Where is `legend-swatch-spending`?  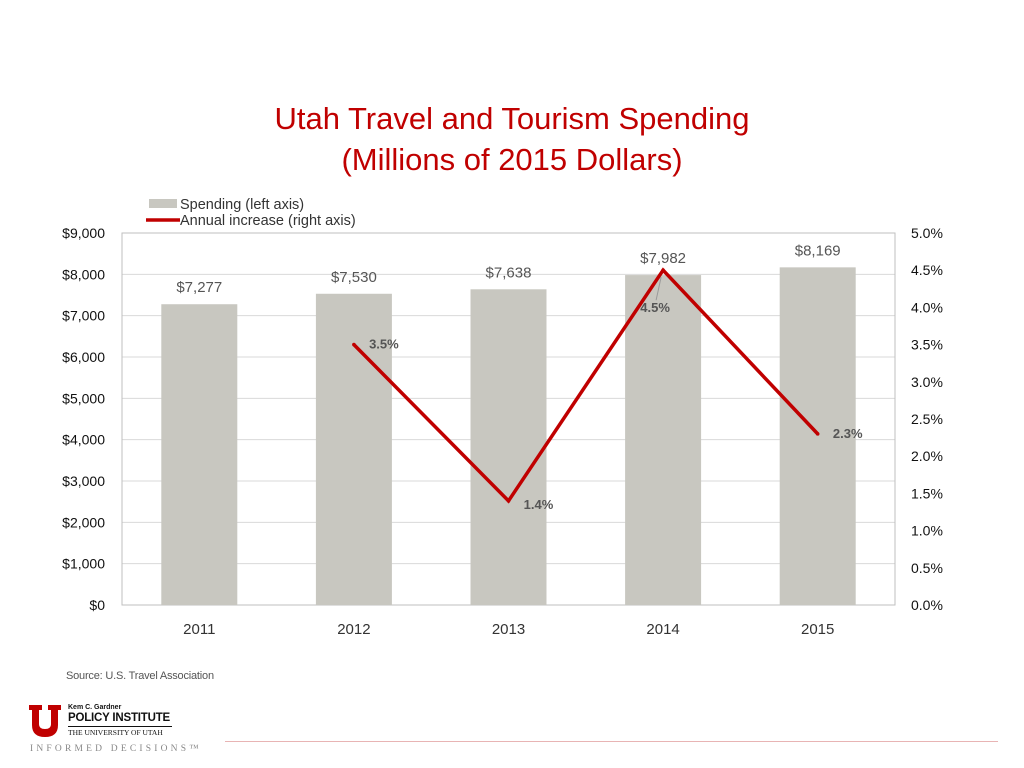
legend-swatch-spending is located at coordinates (163, 203).